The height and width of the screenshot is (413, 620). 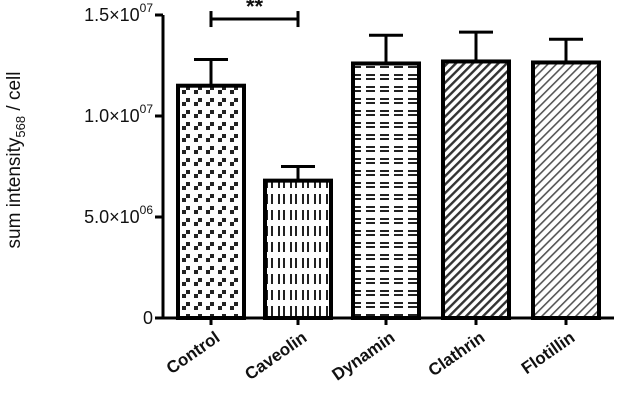 I want to click on y-ticks-group: 0 5.0×1006 1.0×1007 1.5×1007, so click(x=123, y=164).